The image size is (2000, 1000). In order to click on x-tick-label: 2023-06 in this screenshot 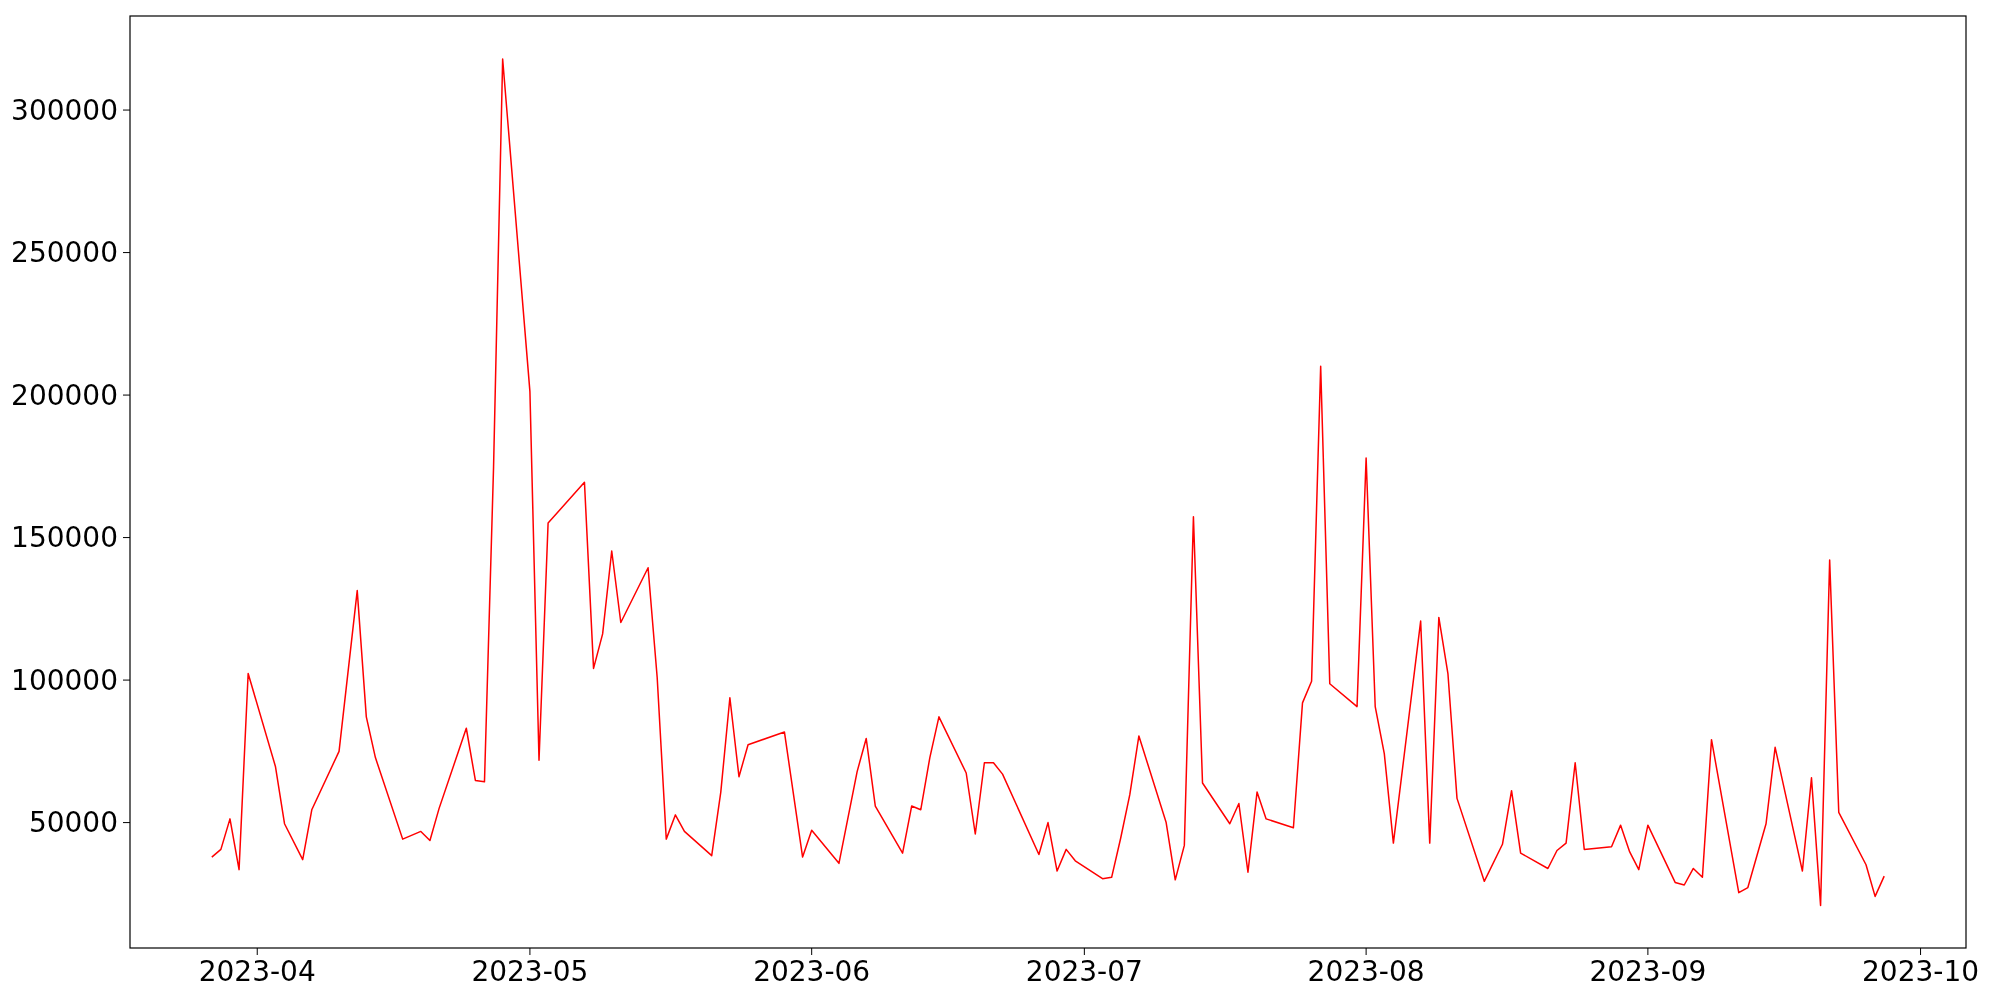, I will do `click(812, 971)`.